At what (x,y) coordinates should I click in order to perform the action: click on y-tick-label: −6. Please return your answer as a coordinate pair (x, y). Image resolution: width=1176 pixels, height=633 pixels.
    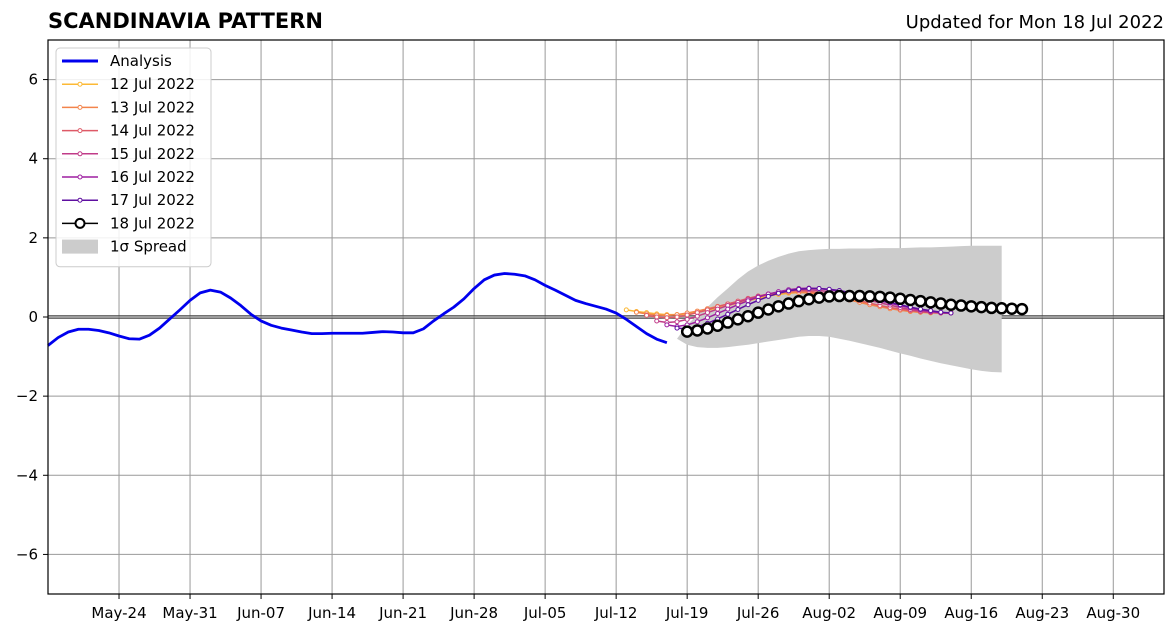
    Looking at the image, I should click on (27, 554).